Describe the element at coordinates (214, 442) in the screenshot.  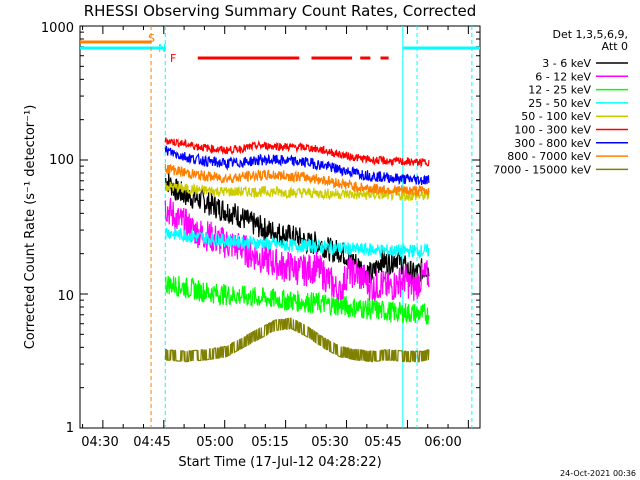
I see `x-tick-label-0500: 05:00` at that location.